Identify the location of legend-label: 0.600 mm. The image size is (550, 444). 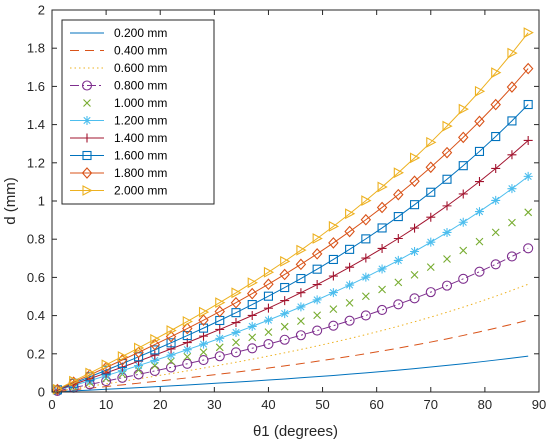
(140, 68).